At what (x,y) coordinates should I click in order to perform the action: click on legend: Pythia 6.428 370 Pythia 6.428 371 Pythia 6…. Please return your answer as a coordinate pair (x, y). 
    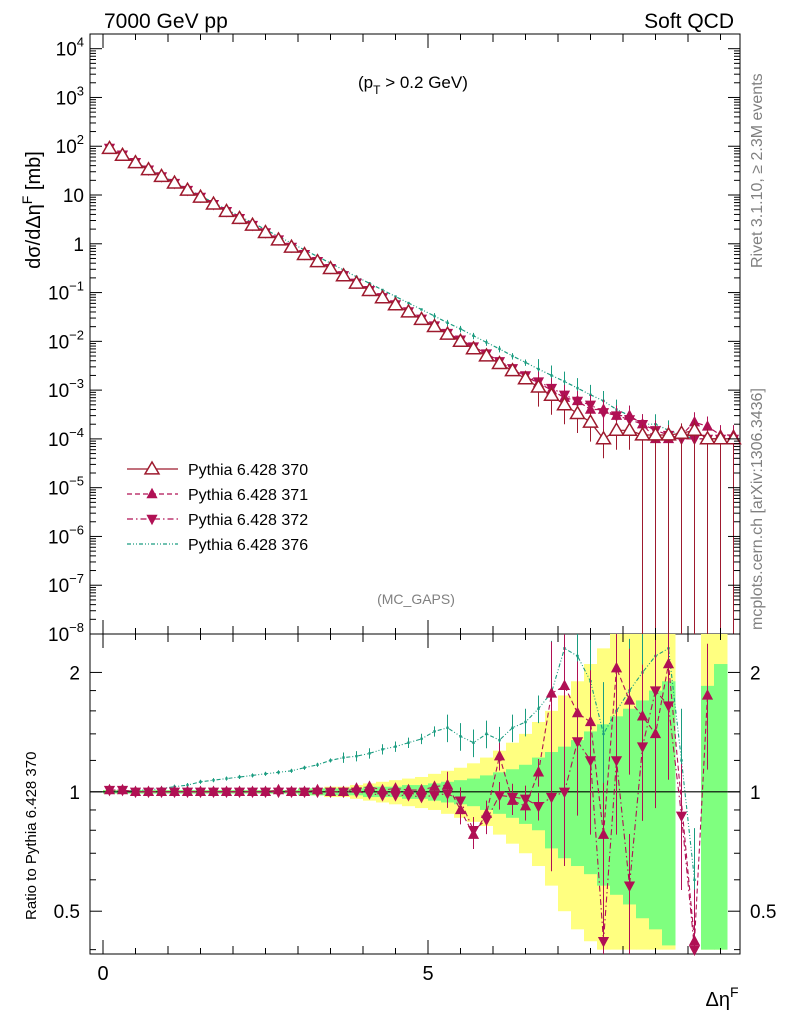
    Looking at the image, I should click on (217, 507).